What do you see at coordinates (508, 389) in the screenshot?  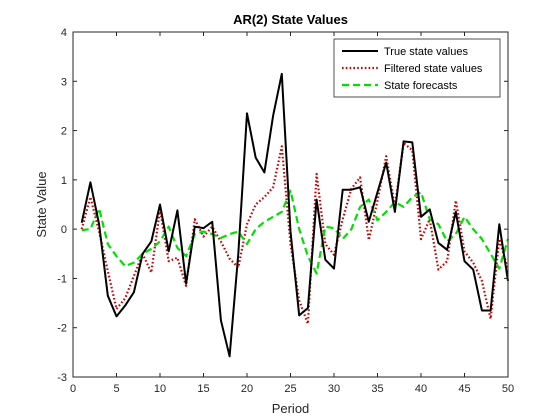 I see `x-tick-label: 50` at bounding box center [508, 389].